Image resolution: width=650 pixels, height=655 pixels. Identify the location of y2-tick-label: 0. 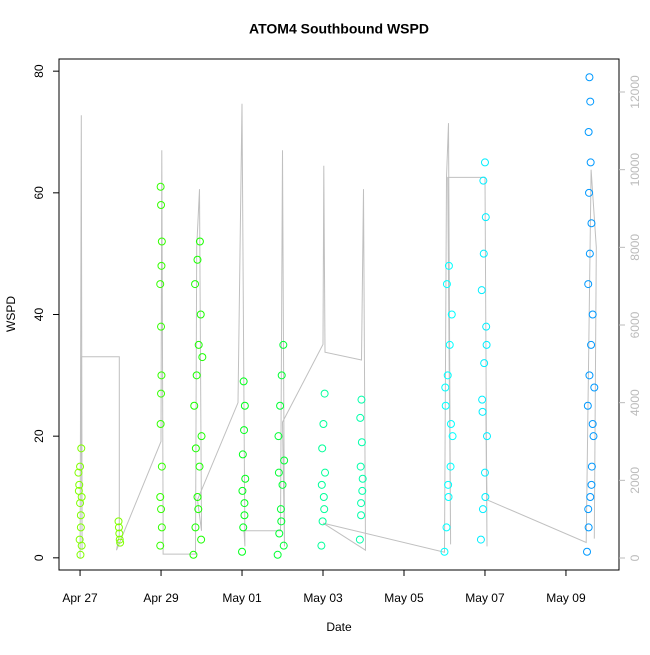
(635, 557).